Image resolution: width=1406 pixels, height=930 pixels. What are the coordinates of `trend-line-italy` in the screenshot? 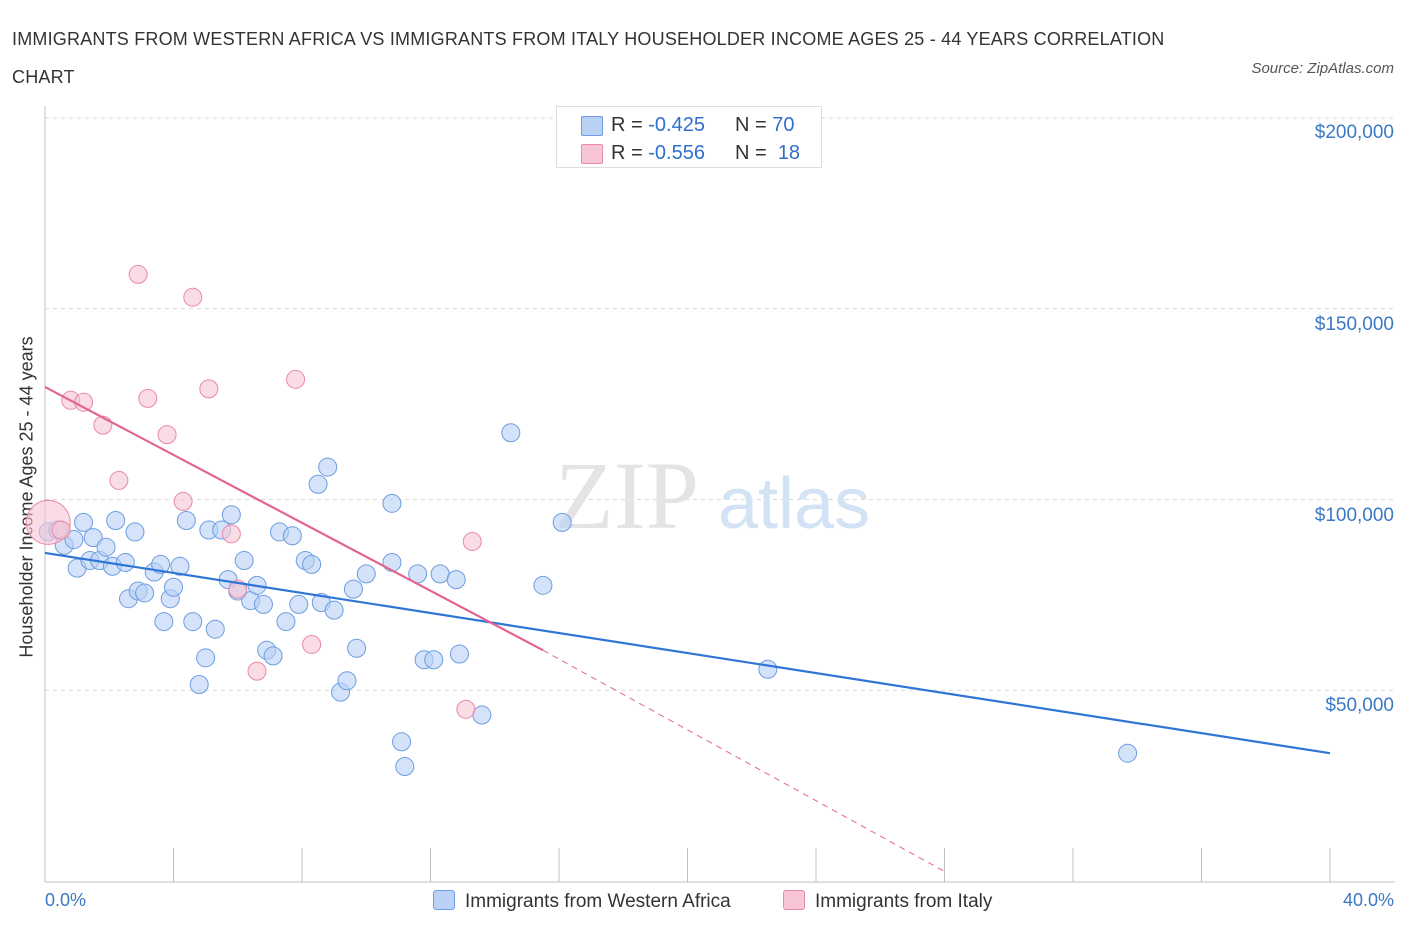 It's located at (294, 518).